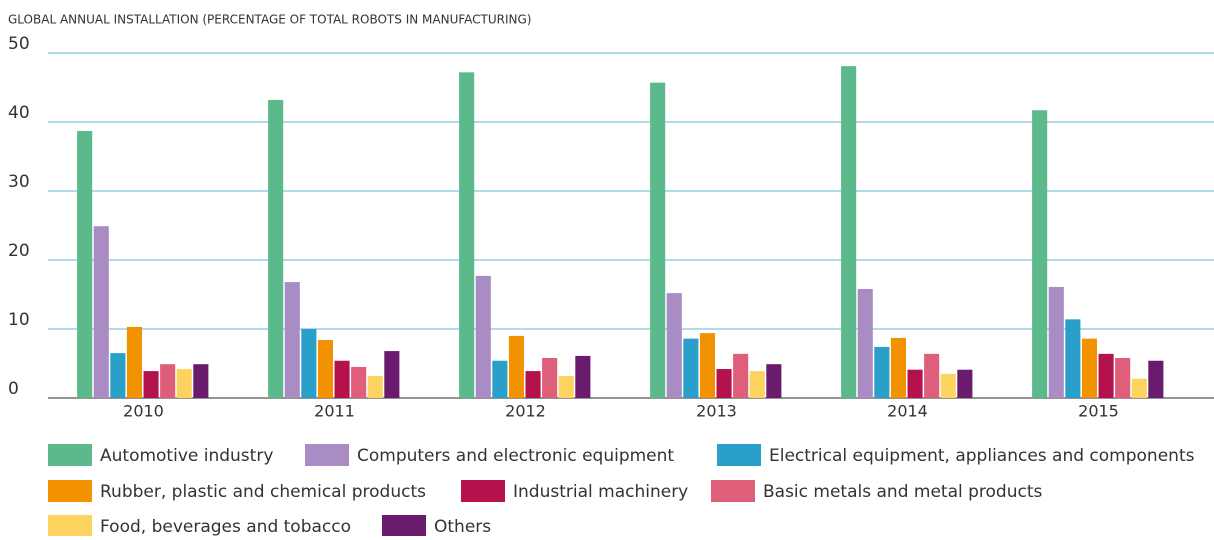  What do you see at coordinates (186, 456) in the screenshot?
I see `legend-label: Automotive industry` at bounding box center [186, 456].